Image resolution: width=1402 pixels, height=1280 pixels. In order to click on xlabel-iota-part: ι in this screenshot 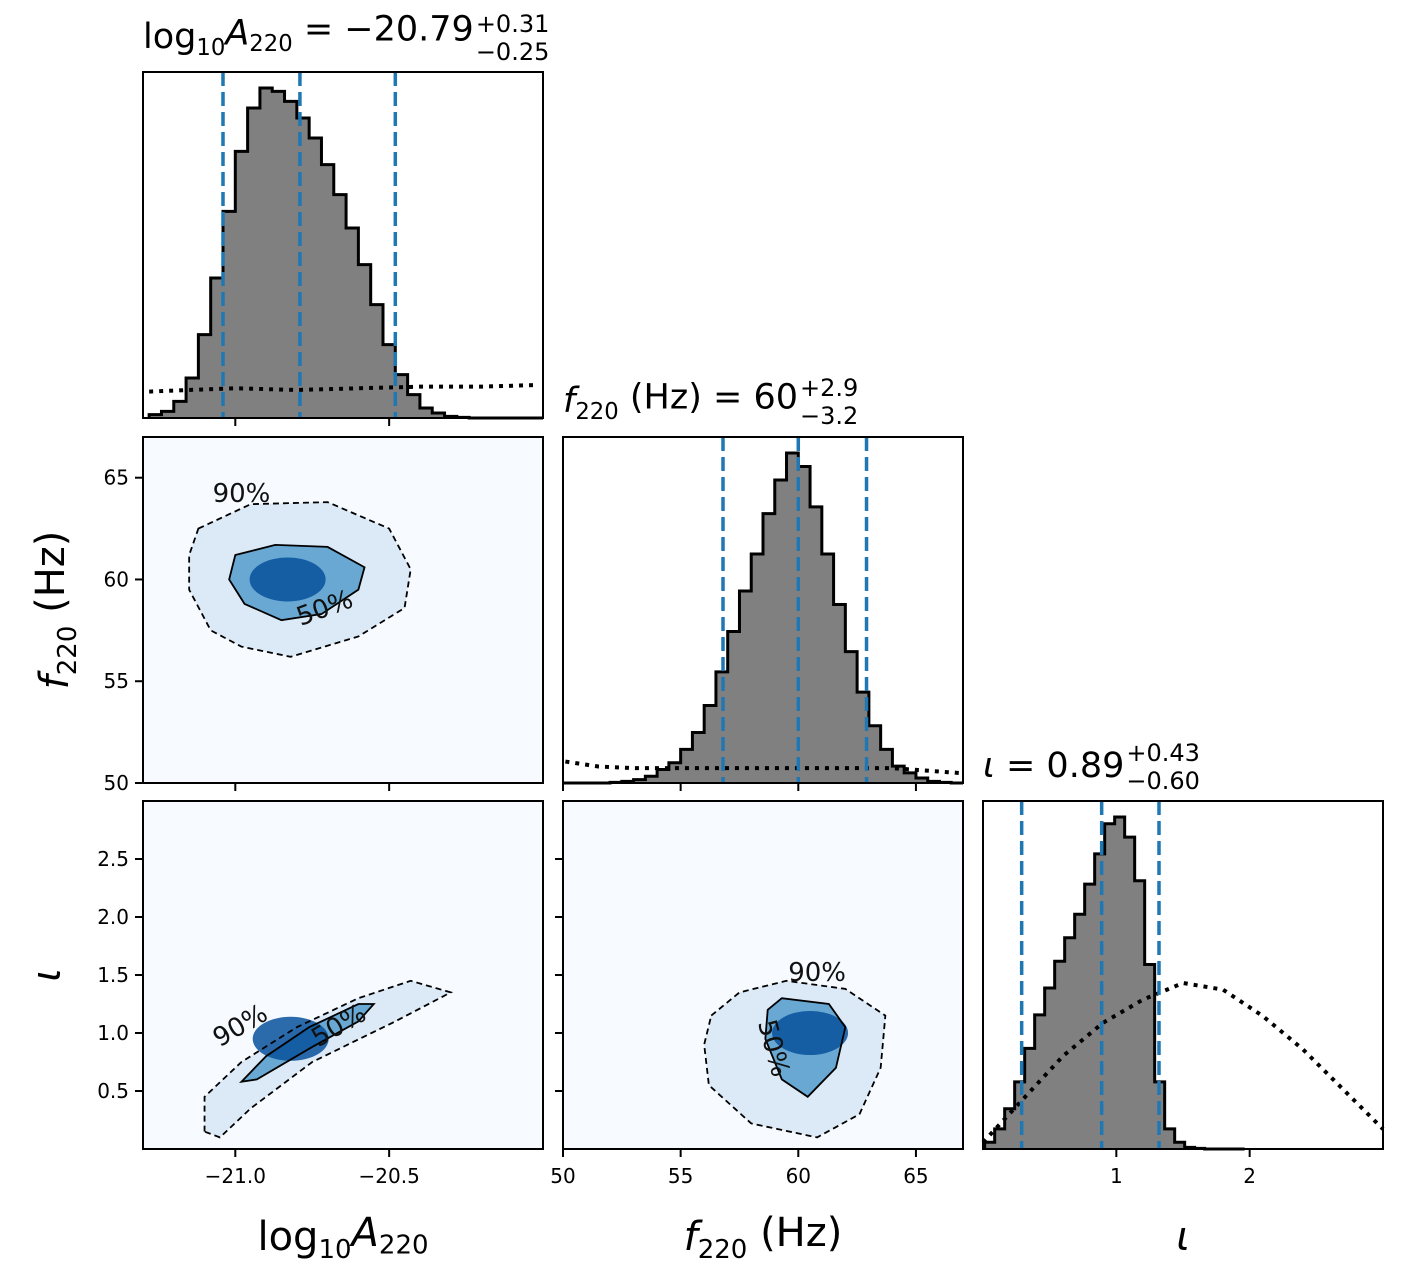, I will do `click(1183, 1237)`.